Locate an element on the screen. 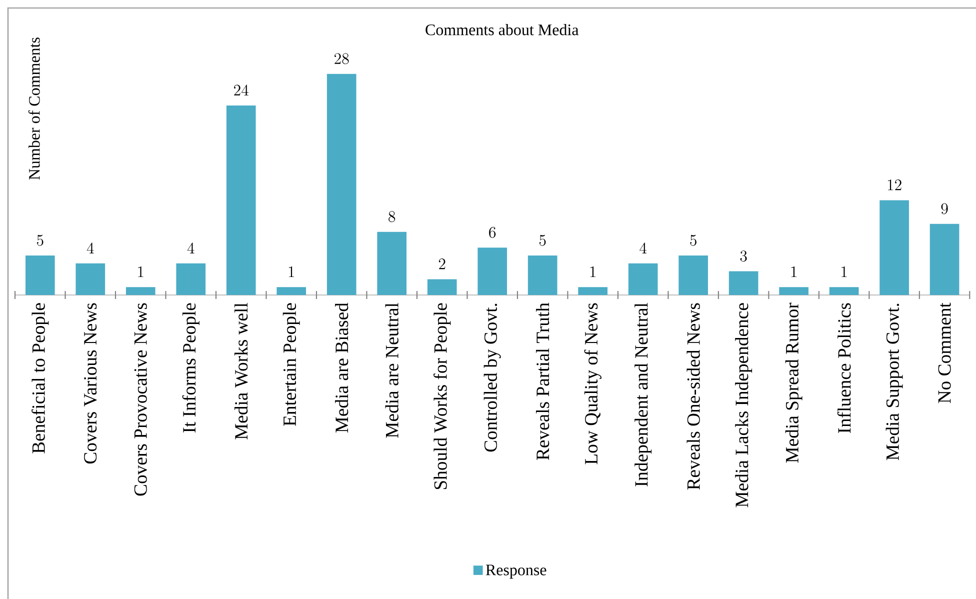 This screenshot has width=976, height=599. x-tick-label: Media are Biased is located at coordinates (341, 367).